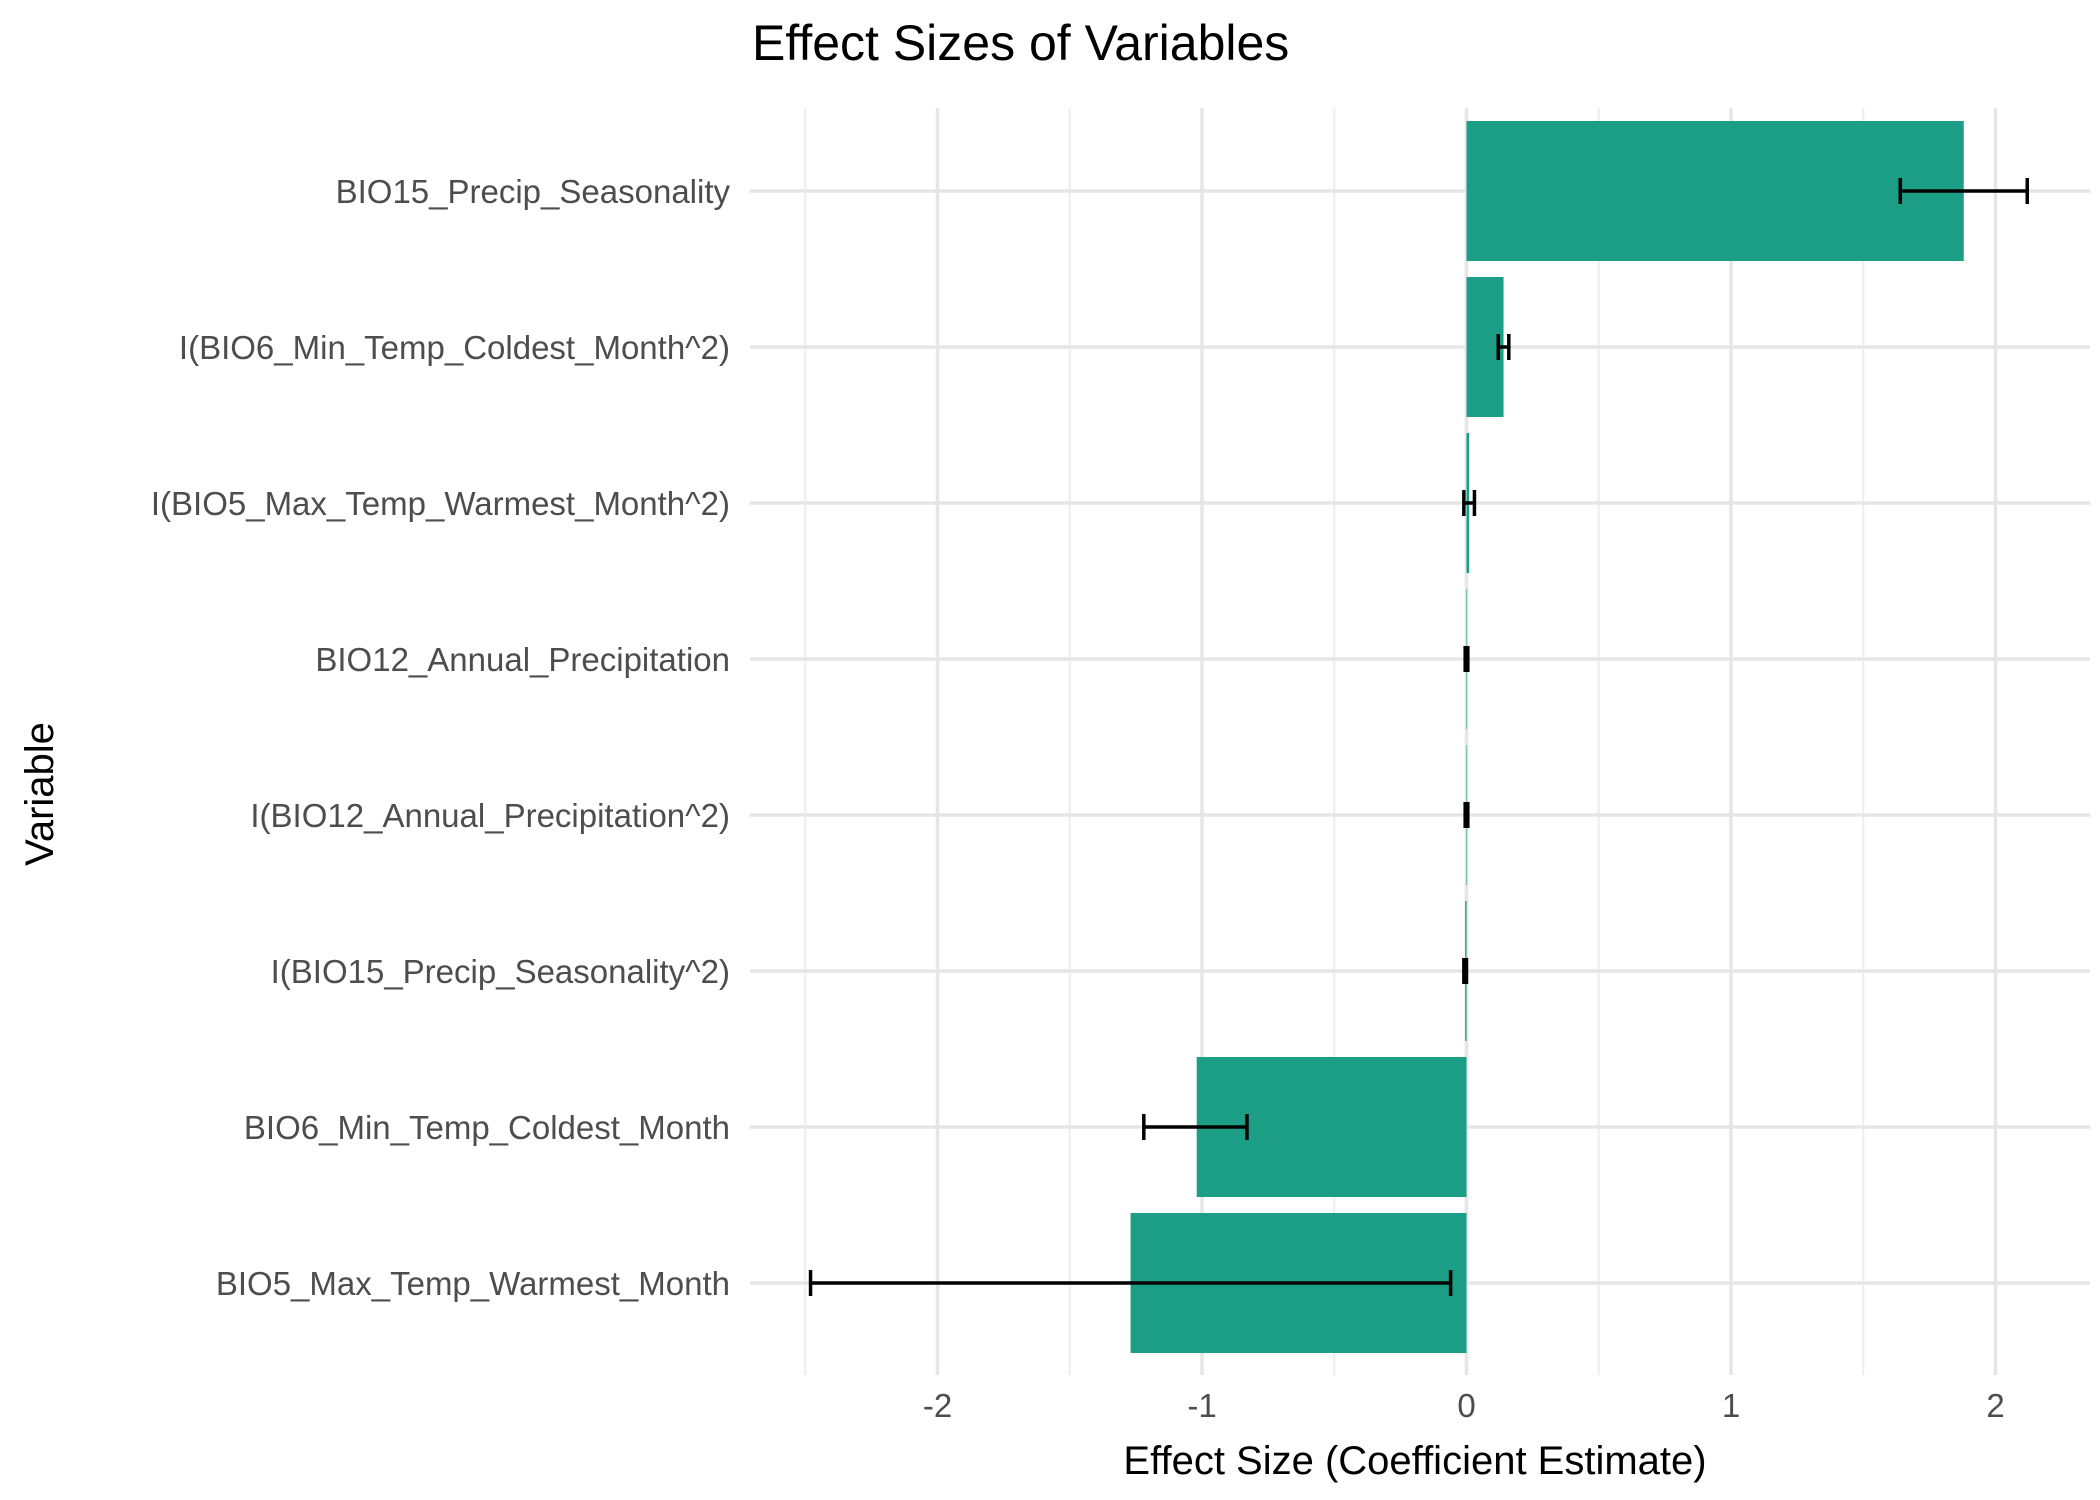 The image size is (2100, 1500). I want to click on y-tick-label: I(BIO15_Precip_Seasonality^2), so click(500, 971).